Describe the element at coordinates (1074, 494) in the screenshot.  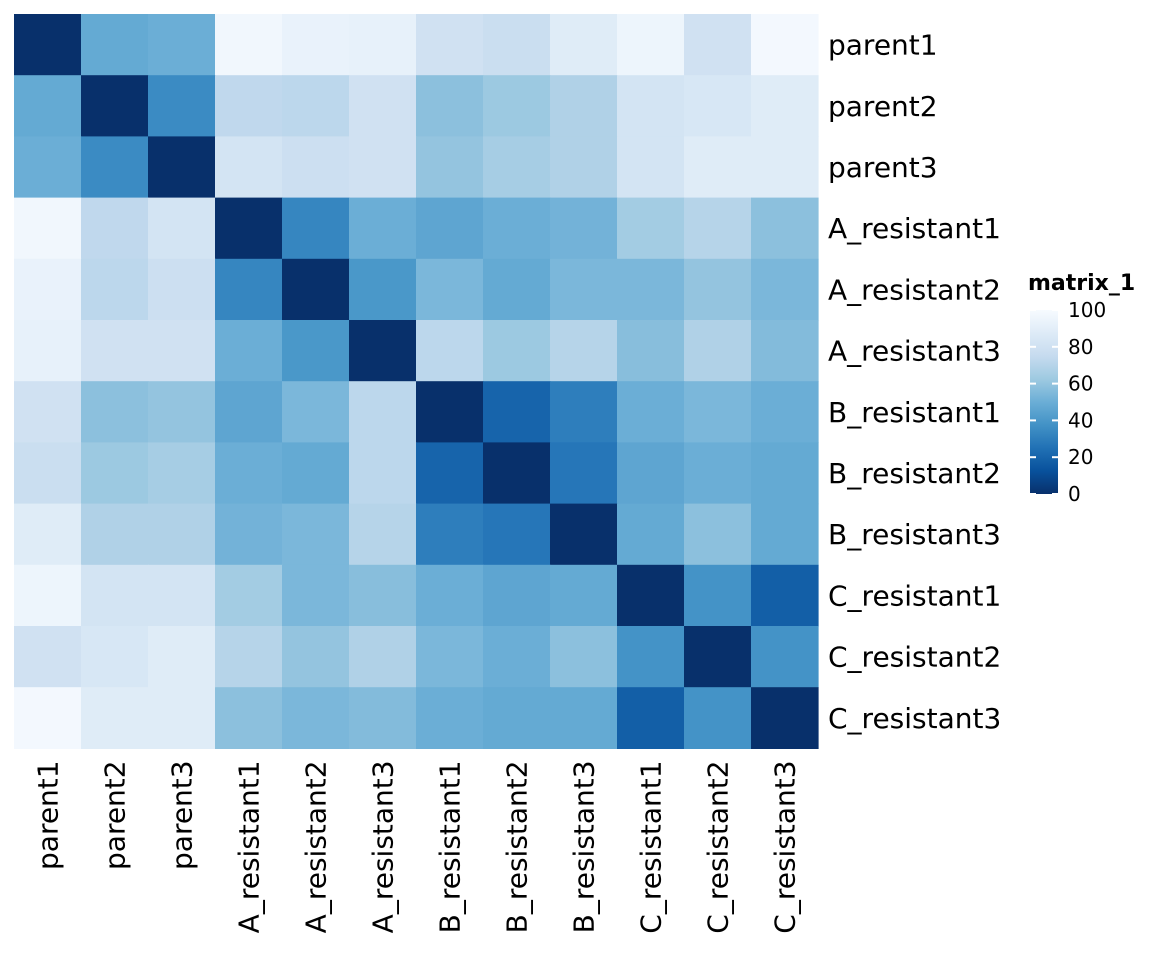
I see `legend-tick-label-0: 0` at that location.